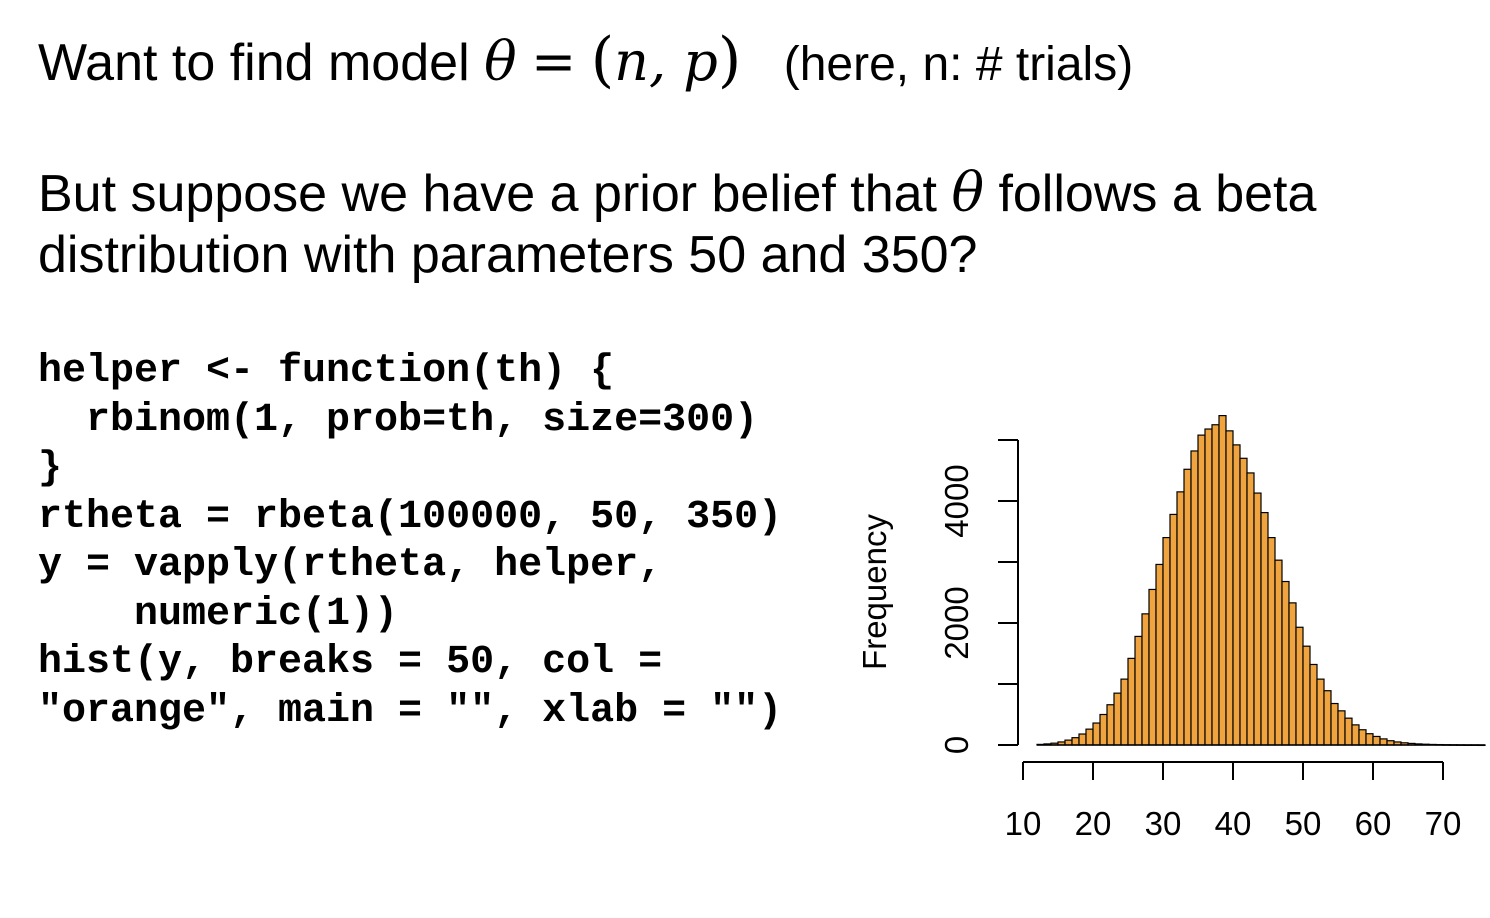  Describe the element at coordinates (1233, 823) in the screenshot. I see `x-tick-label: 40` at that location.